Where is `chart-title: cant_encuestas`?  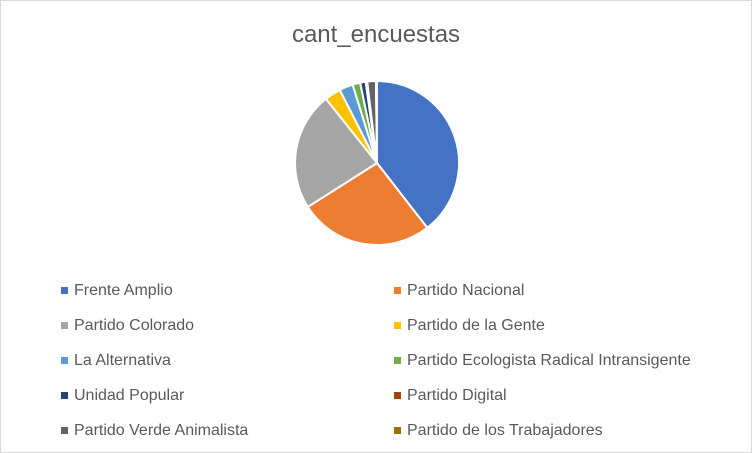
chart-title: cant_encuestas is located at coordinates (376, 34).